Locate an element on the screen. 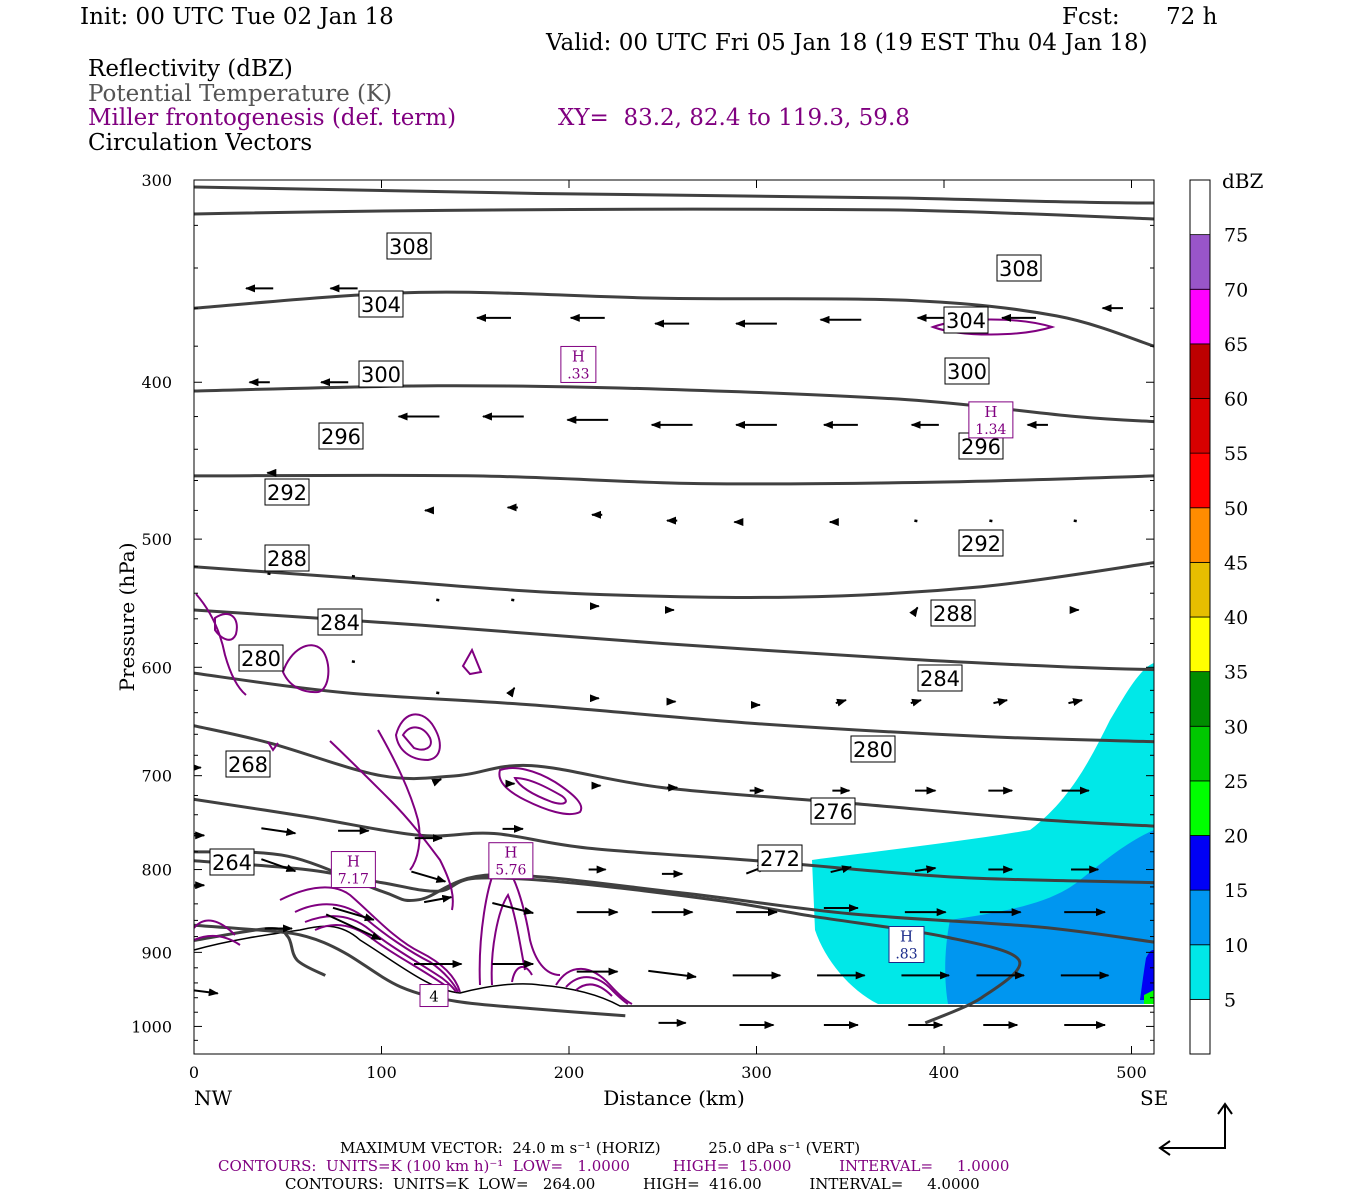 The height and width of the screenshot is (1200, 1350). frontogenesis-maximum-value: 4 is located at coordinates (434, 997).